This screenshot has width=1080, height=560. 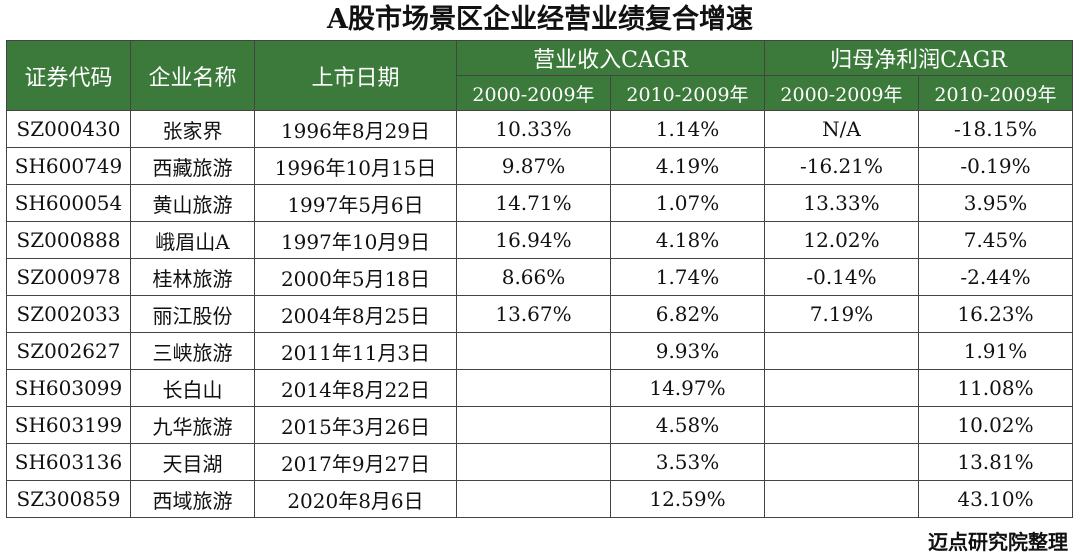 I want to click on cell-profit-cagr-b: 1.91%, so click(x=995, y=351).